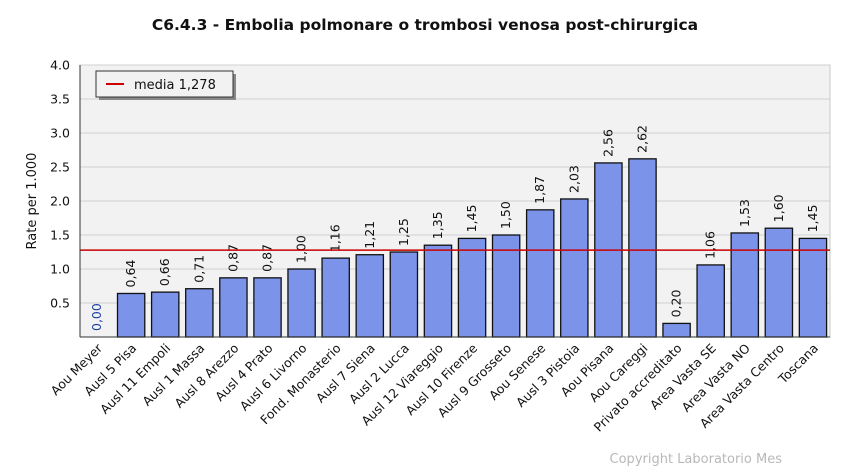  What do you see at coordinates (676, 304) in the screenshot?
I see `bar-value-label: 0,20` at bounding box center [676, 304].